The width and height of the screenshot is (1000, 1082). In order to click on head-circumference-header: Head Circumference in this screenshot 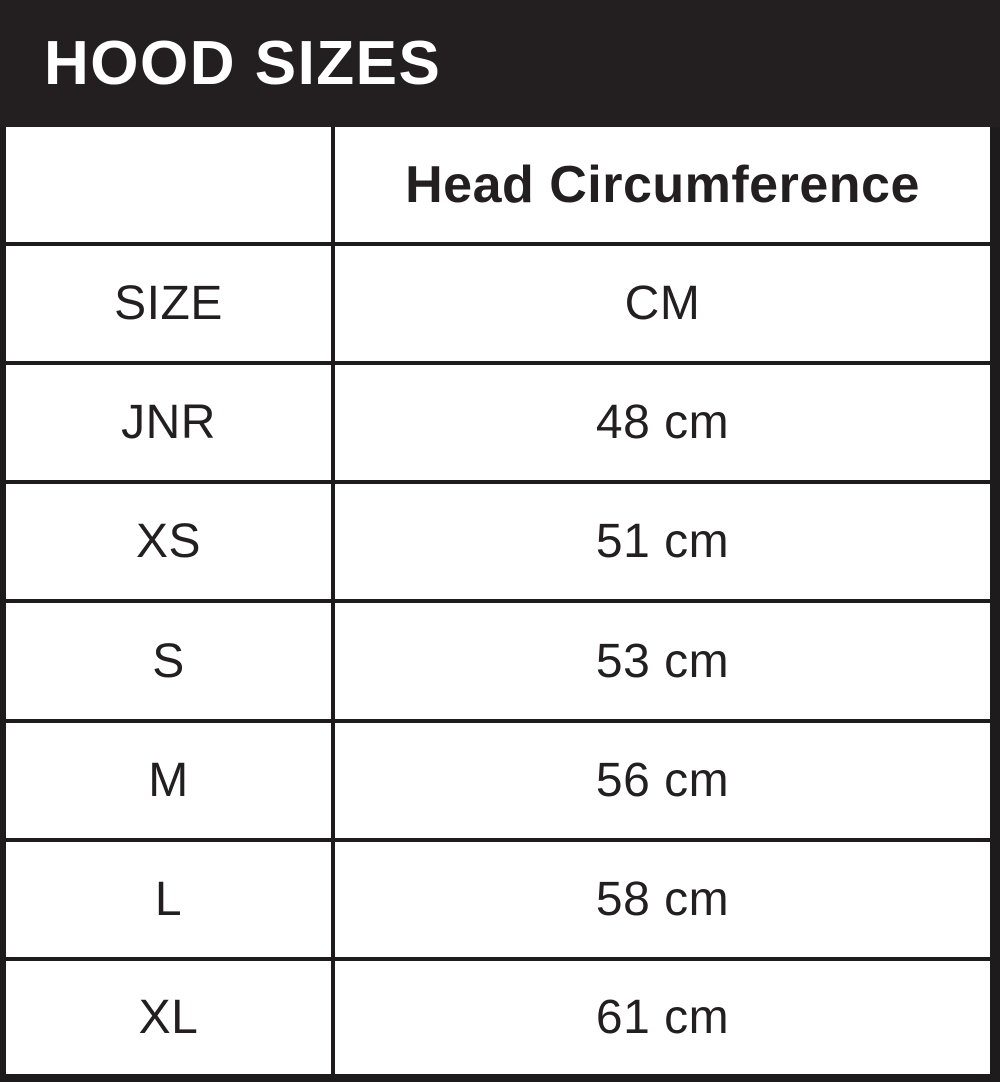, I will do `click(664, 187)`.